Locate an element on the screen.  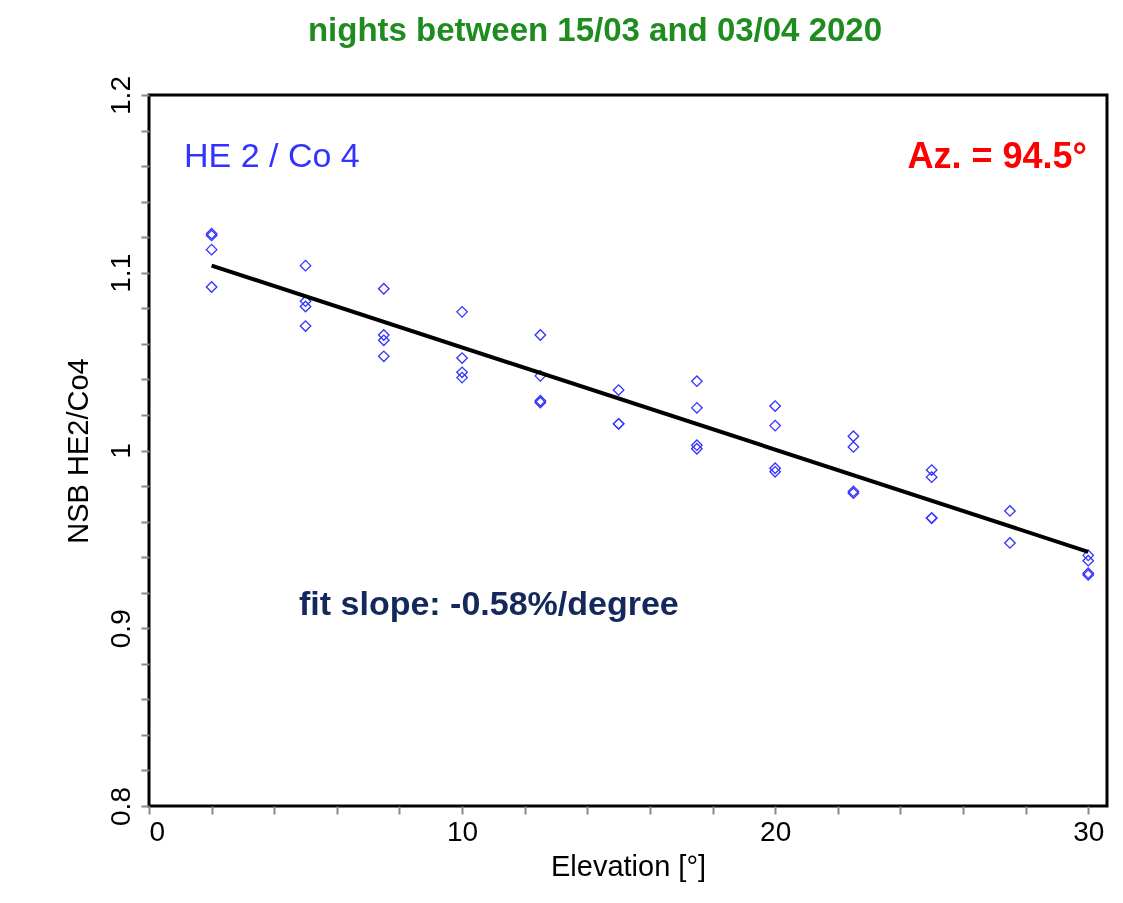
y-tick-label: 0.8 is located at coordinates (120, 806).